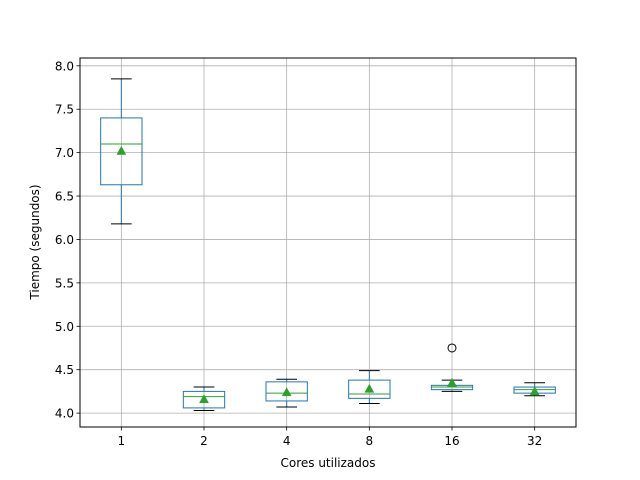 This screenshot has height=480, width=640. Describe the element at coordinates (64, 327) in the screenshot. I see `y-tick-label: 5.0` at that location.